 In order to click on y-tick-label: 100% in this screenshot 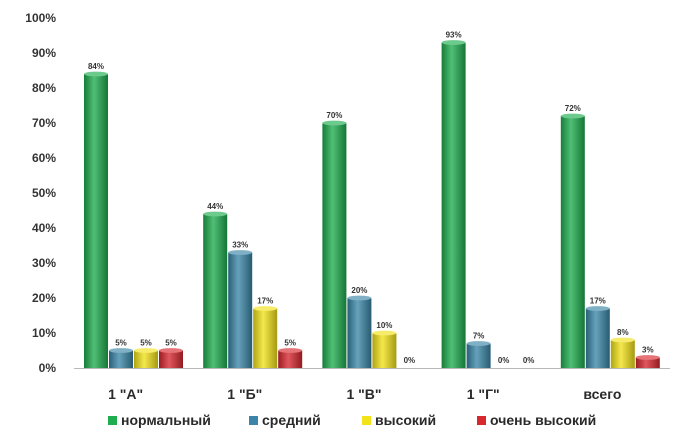, I will do `click(40, 18)`.